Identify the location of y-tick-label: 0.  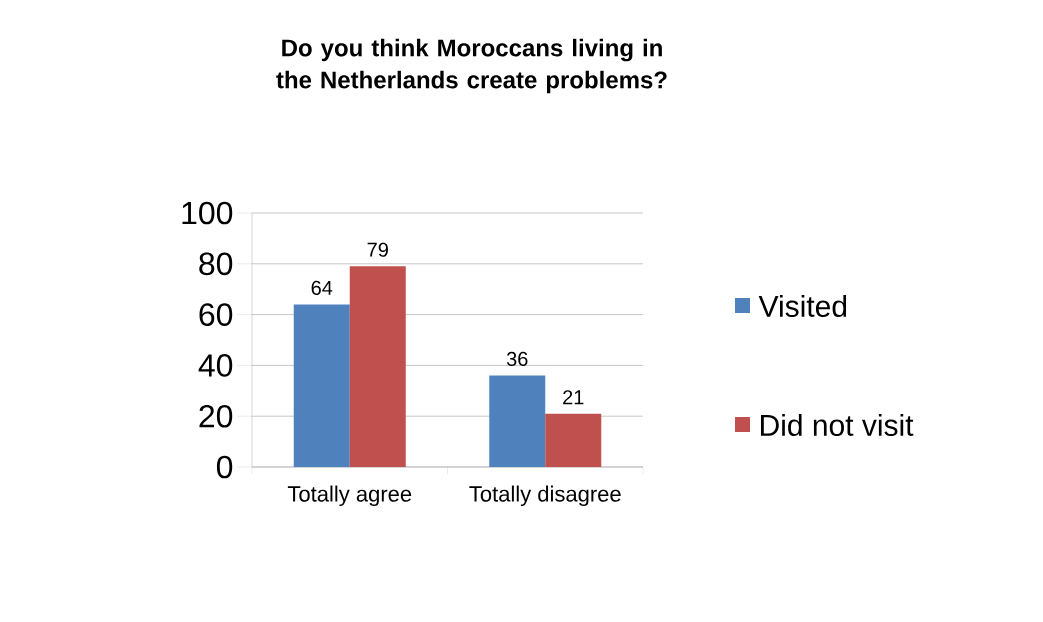
(224, 467).